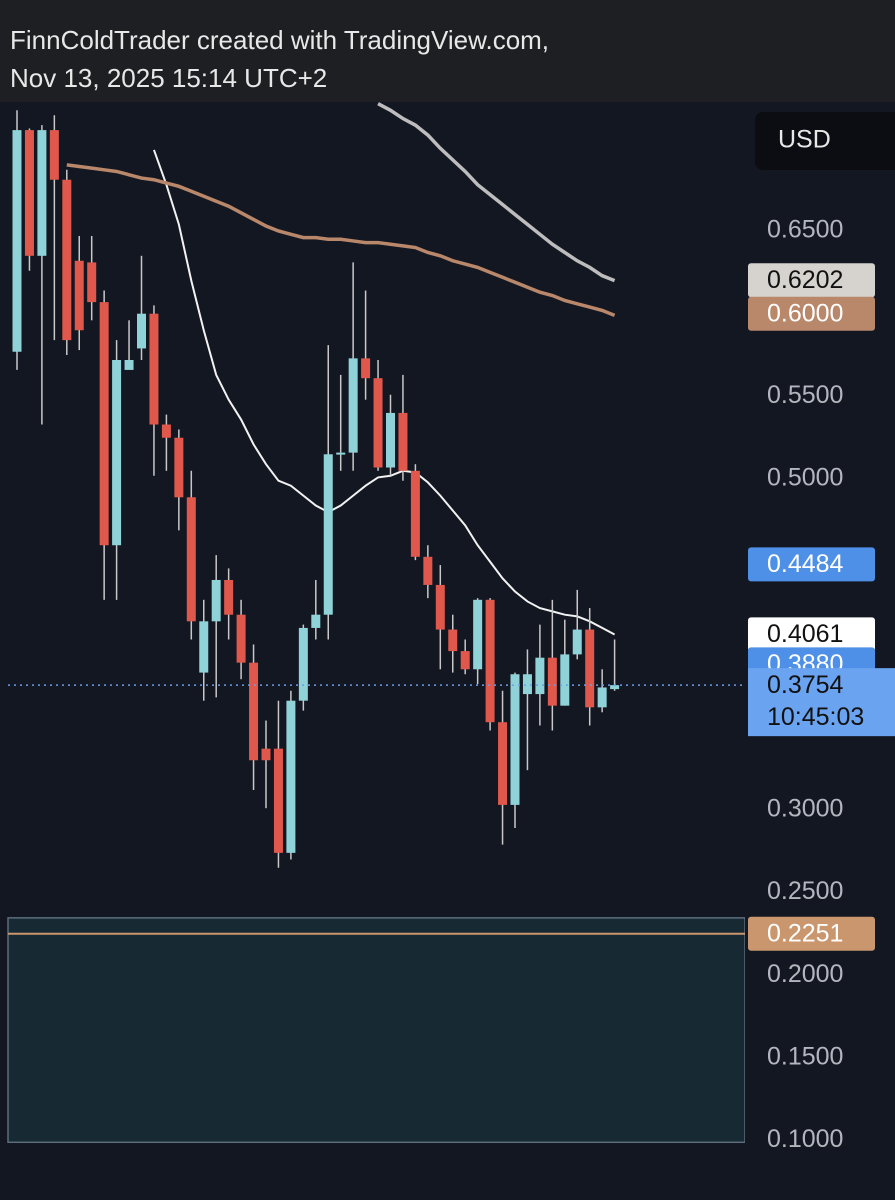 This screenshot has height=1200, width=895. What do you see at coordinates (805, 974) in the screenshot?
I see `y-tick-label: 0.2000` at bounding box center [805, 974].